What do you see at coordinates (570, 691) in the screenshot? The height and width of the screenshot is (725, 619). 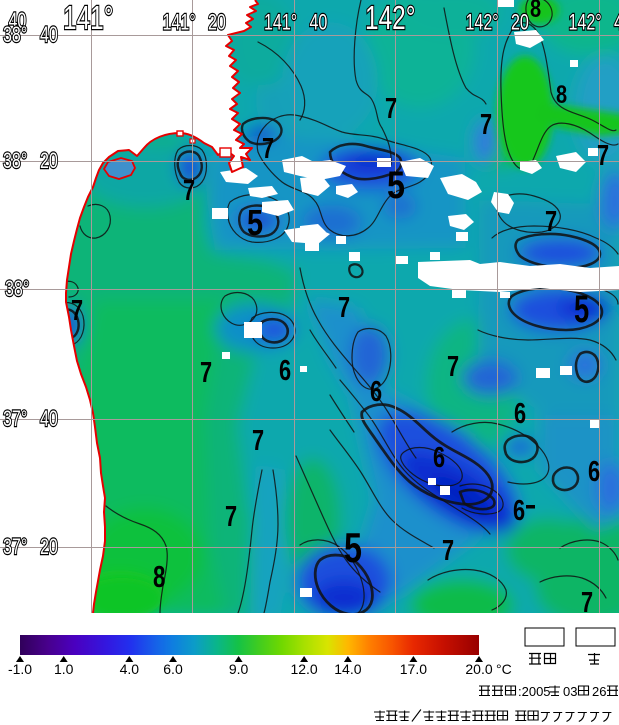 I see `svg-text: 03` at bounding box center [570, 691].